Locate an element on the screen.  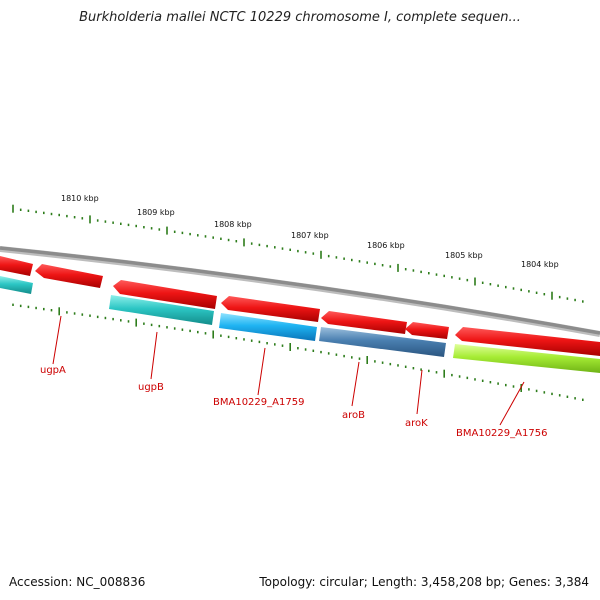
gene-label-aroK: aroK is located at coordinates (416, 423).